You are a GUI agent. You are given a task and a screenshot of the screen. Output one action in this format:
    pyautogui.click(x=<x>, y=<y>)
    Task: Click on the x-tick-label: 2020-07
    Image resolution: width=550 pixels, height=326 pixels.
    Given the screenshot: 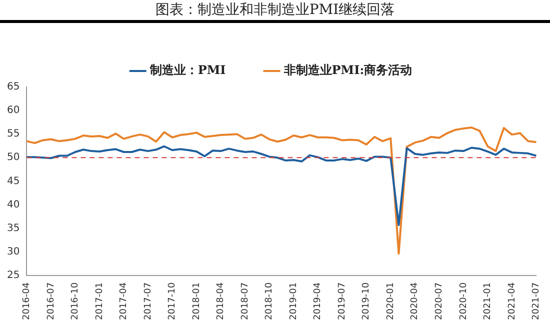 What is the action you would take?
    pyautogui.click(x=439, y=301)
    